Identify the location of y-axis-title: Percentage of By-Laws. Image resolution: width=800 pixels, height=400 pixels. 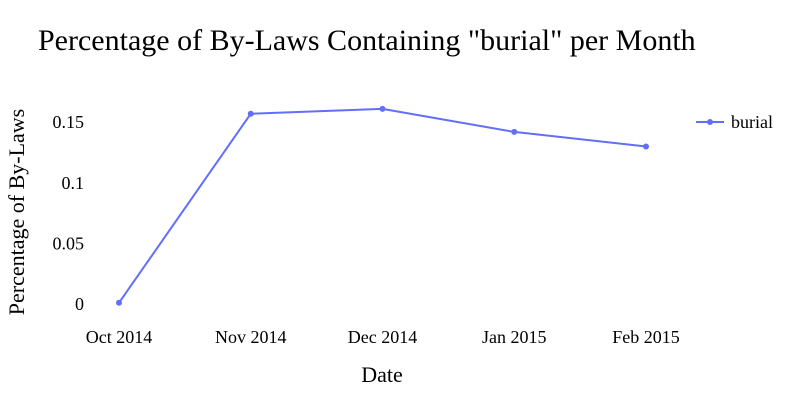
(16, 212).